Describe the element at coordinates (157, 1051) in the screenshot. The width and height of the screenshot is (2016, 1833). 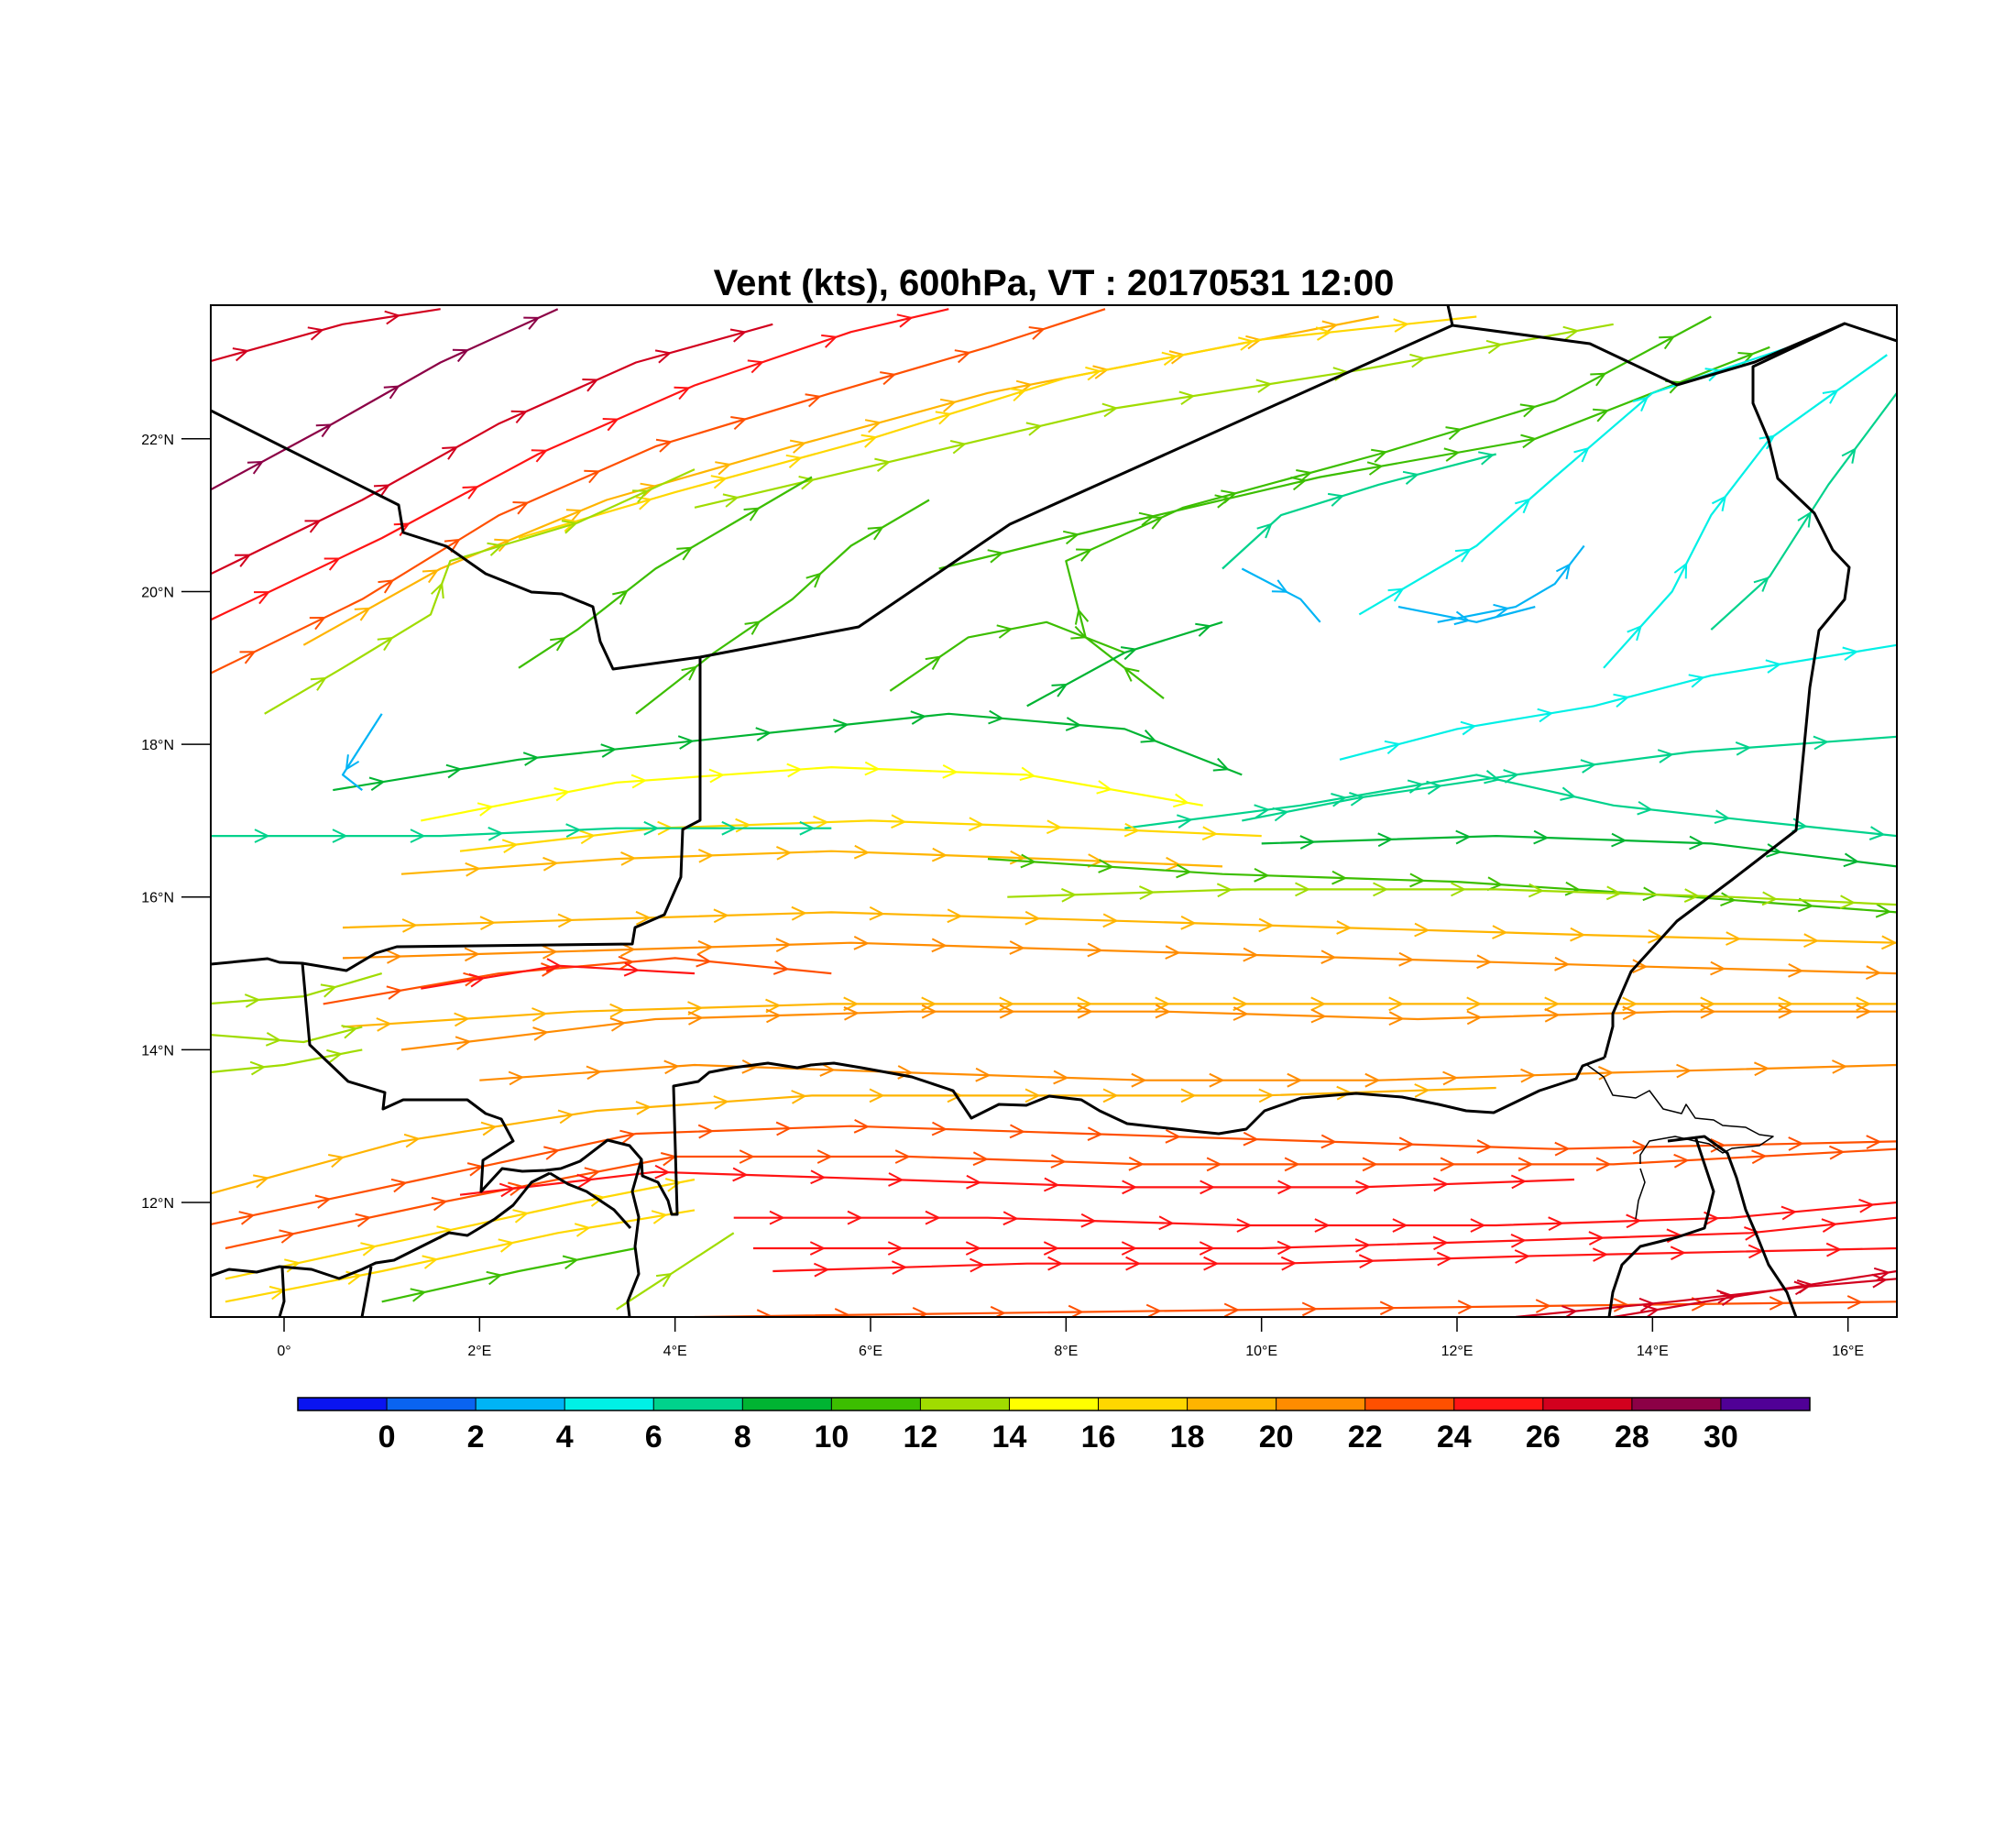
I see `y-tick-label: 14°N` at that location.